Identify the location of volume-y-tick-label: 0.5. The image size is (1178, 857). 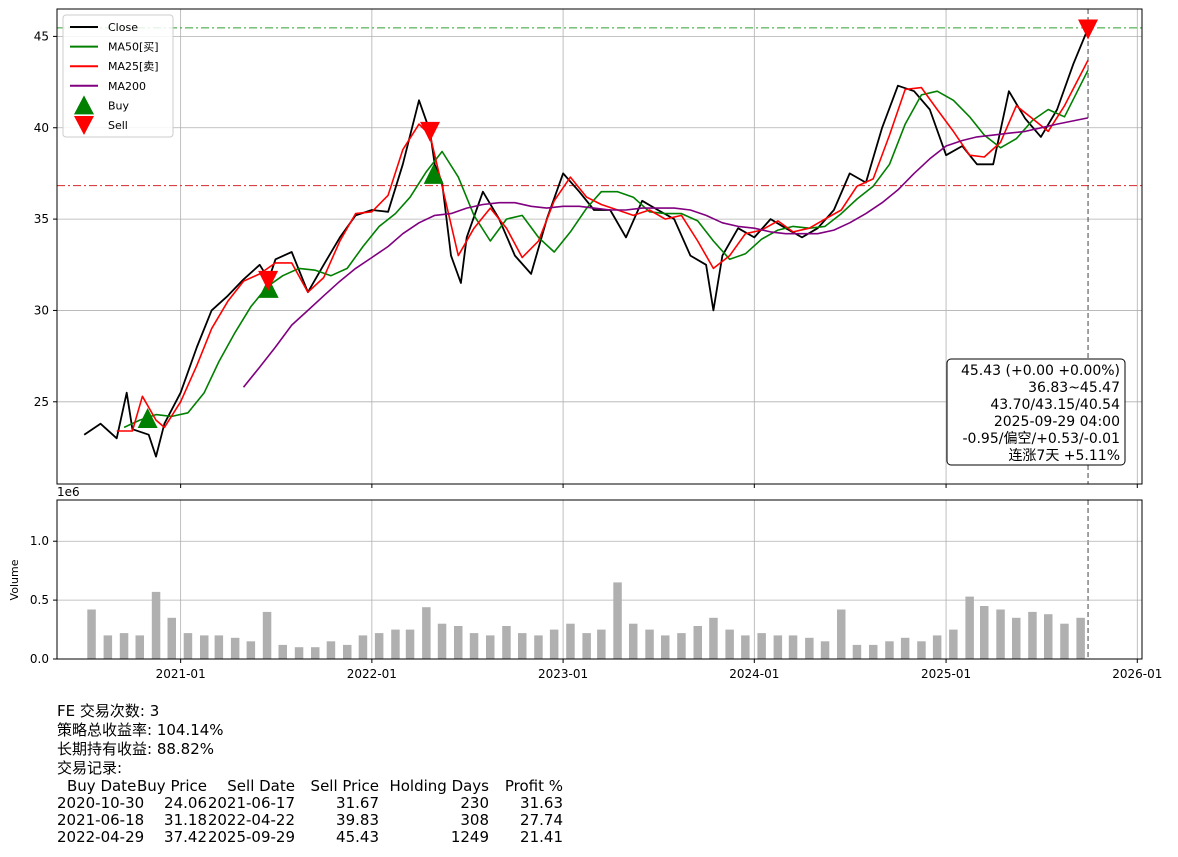
(39, 600).